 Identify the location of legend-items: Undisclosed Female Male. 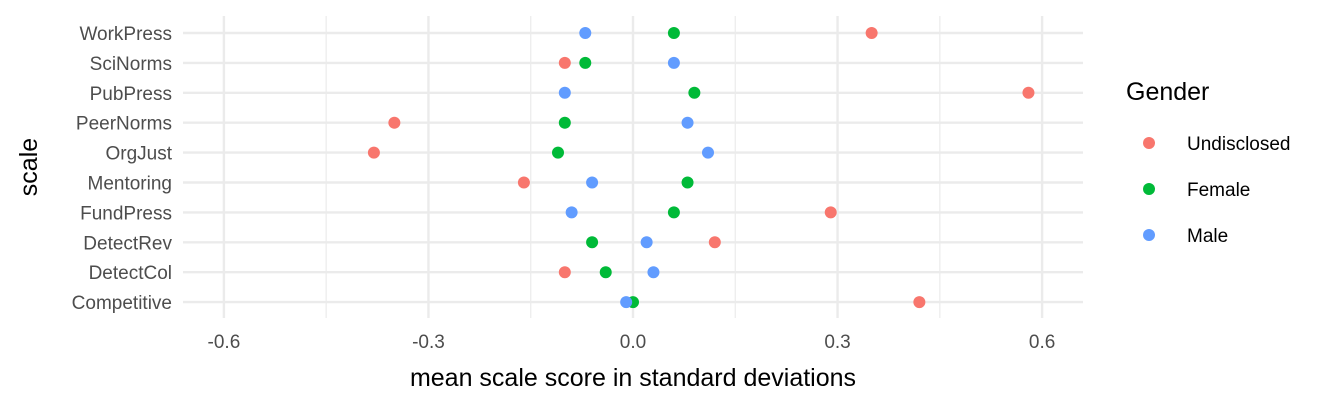
(1217, 190).